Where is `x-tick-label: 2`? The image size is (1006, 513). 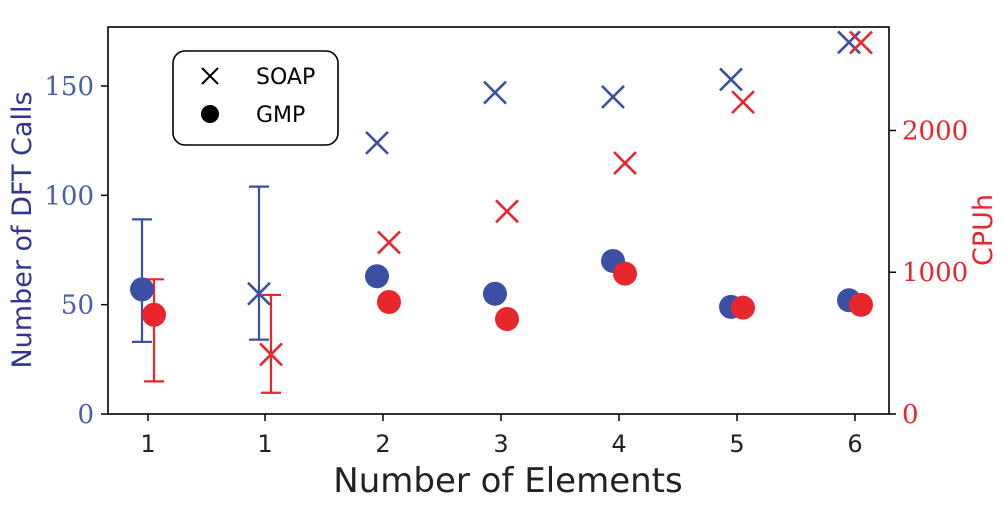
x-tick-label: 2 is located at coordinates (382, 444).